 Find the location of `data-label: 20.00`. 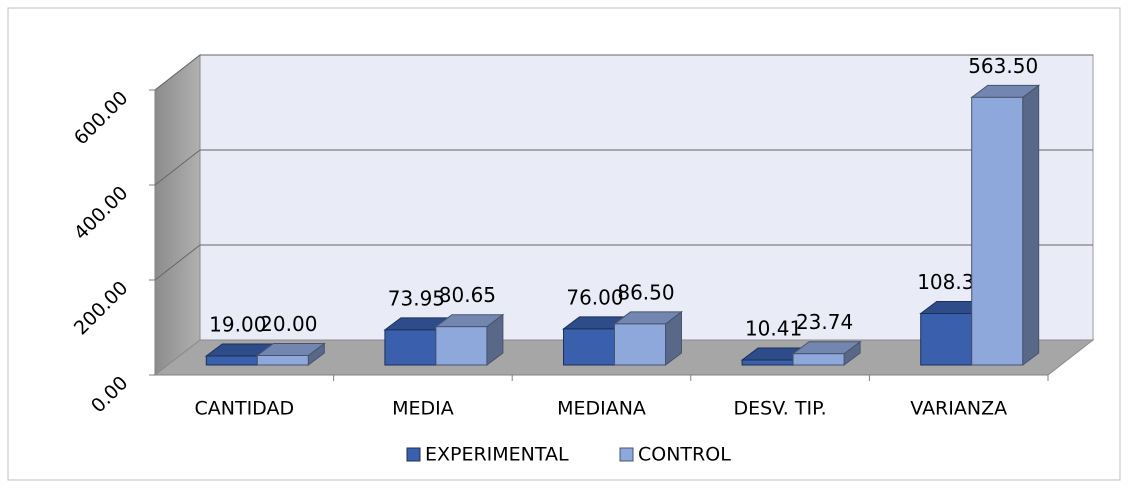

data-label: 20.00 is located at coordinates (288, 324).